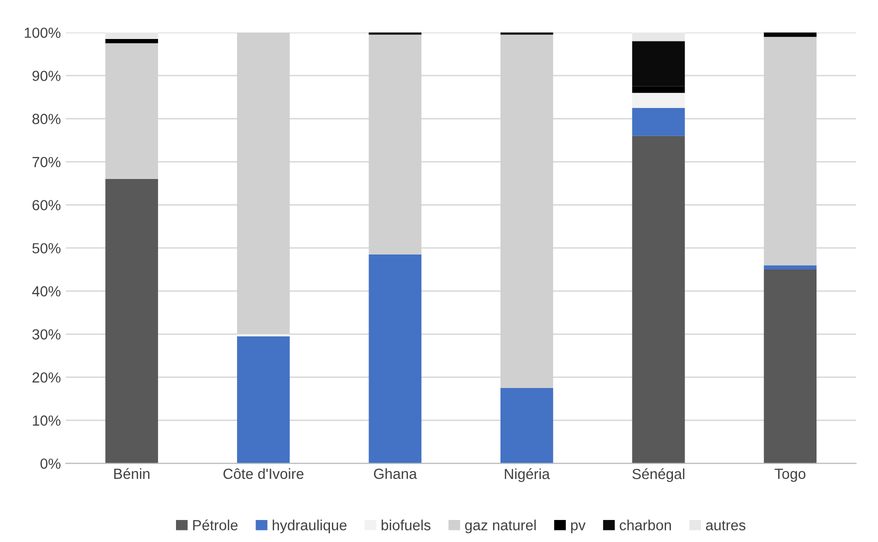 This screenshot has height=542, width=878. Describe the element at coordinates (46, 334) in the screenshot. I see `y-tick-label: 30%` at that location.